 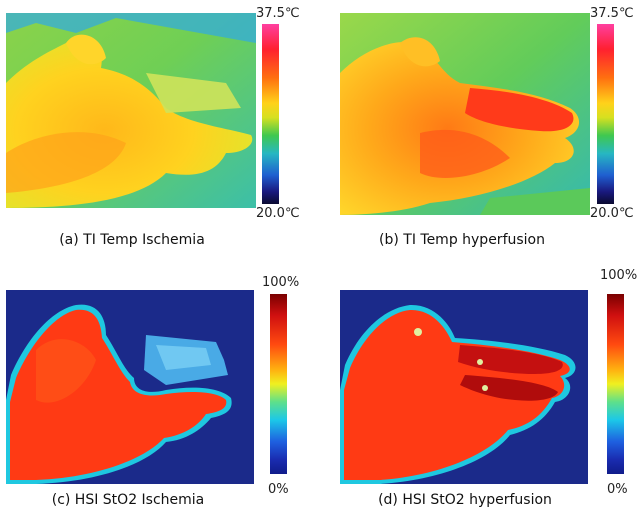 I want to click on caption: (d) HSI StO2 hyperfusion, so click(x=465, y=500).